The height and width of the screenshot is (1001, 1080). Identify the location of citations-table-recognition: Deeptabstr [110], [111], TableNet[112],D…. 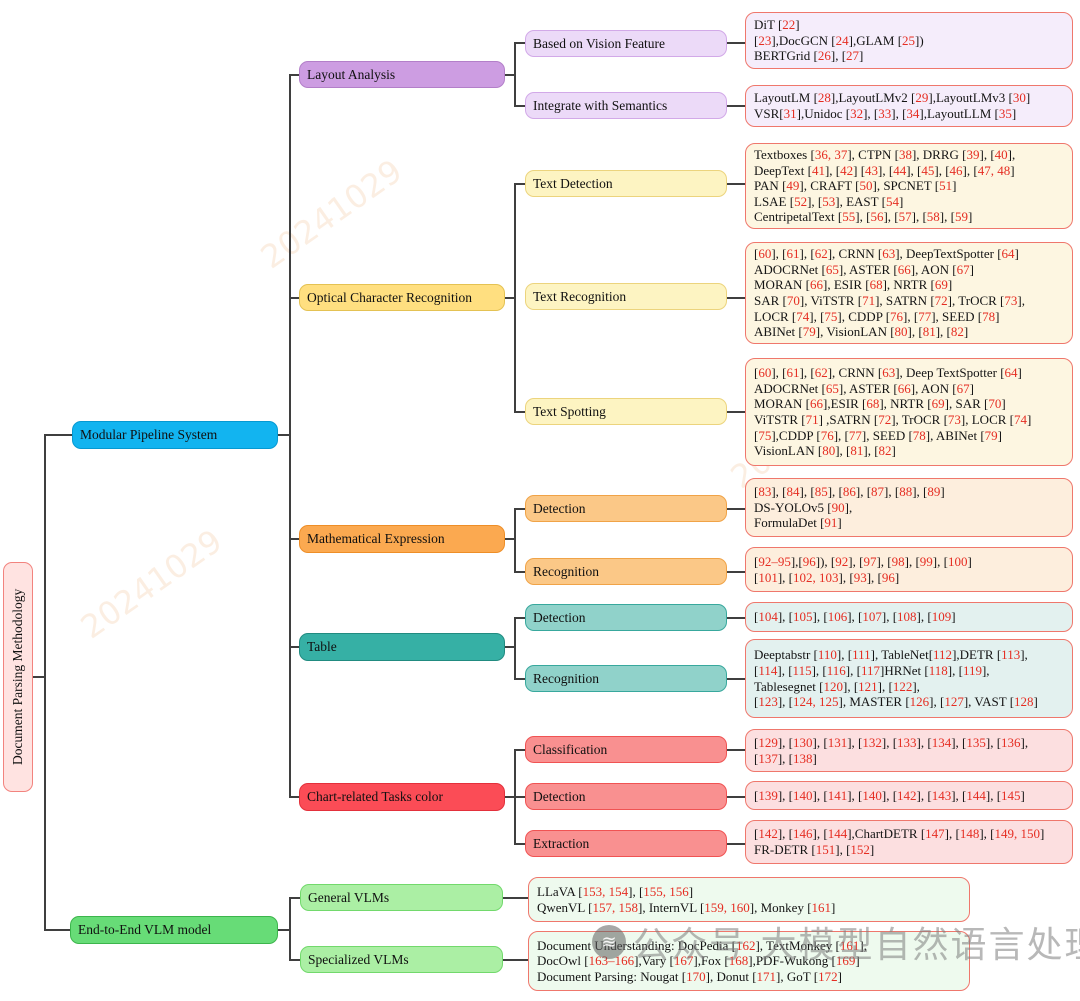
(909, 678).